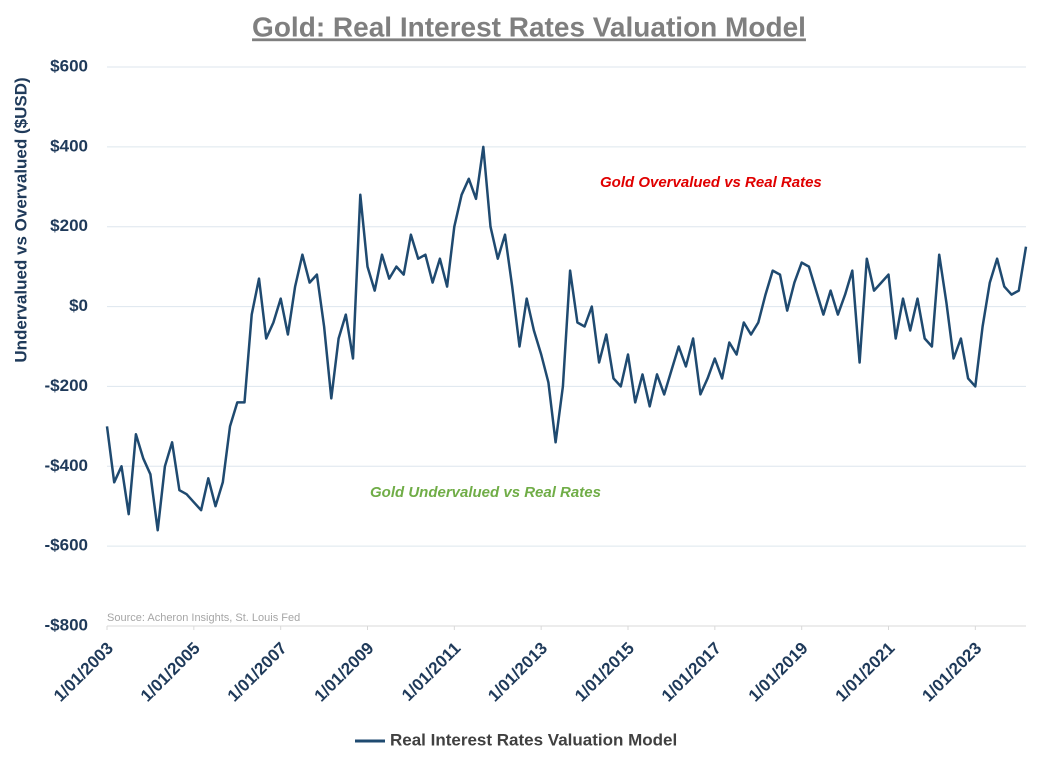 The height and width of the screenshot is (768, 1058). I want to click on y-tick-label: $0, so click(78, 305).